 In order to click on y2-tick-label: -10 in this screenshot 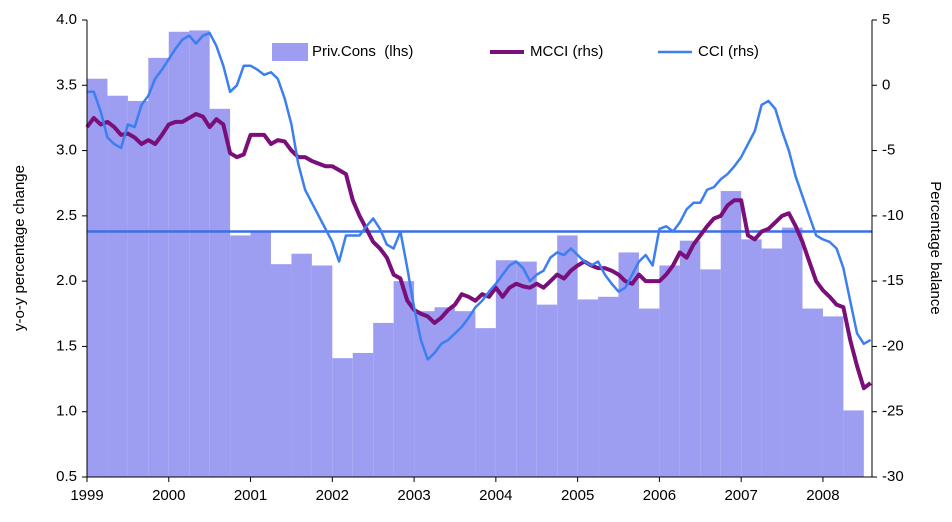, I will do `click(893, 215)`.